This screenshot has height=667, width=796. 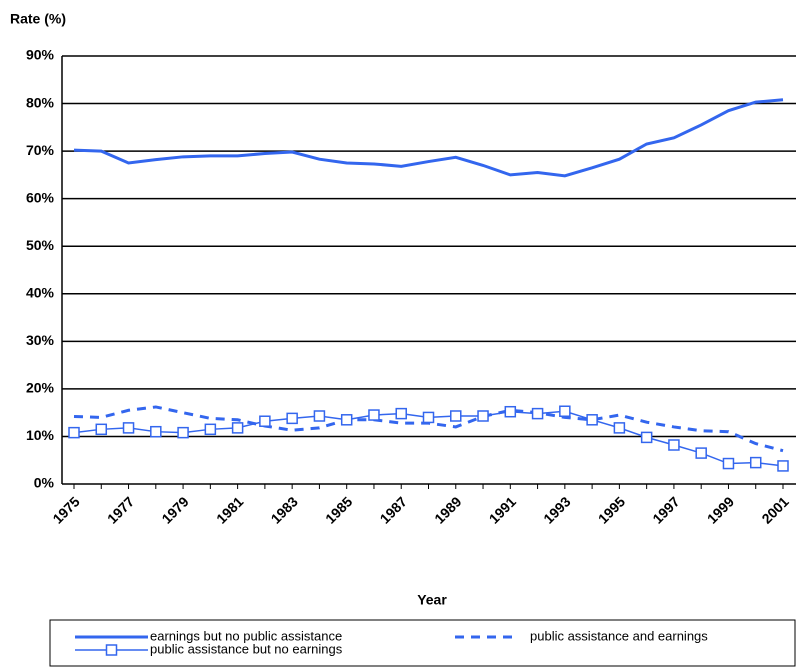 I want to click on y-tick-label: 40%, so click(x=40, y=292).